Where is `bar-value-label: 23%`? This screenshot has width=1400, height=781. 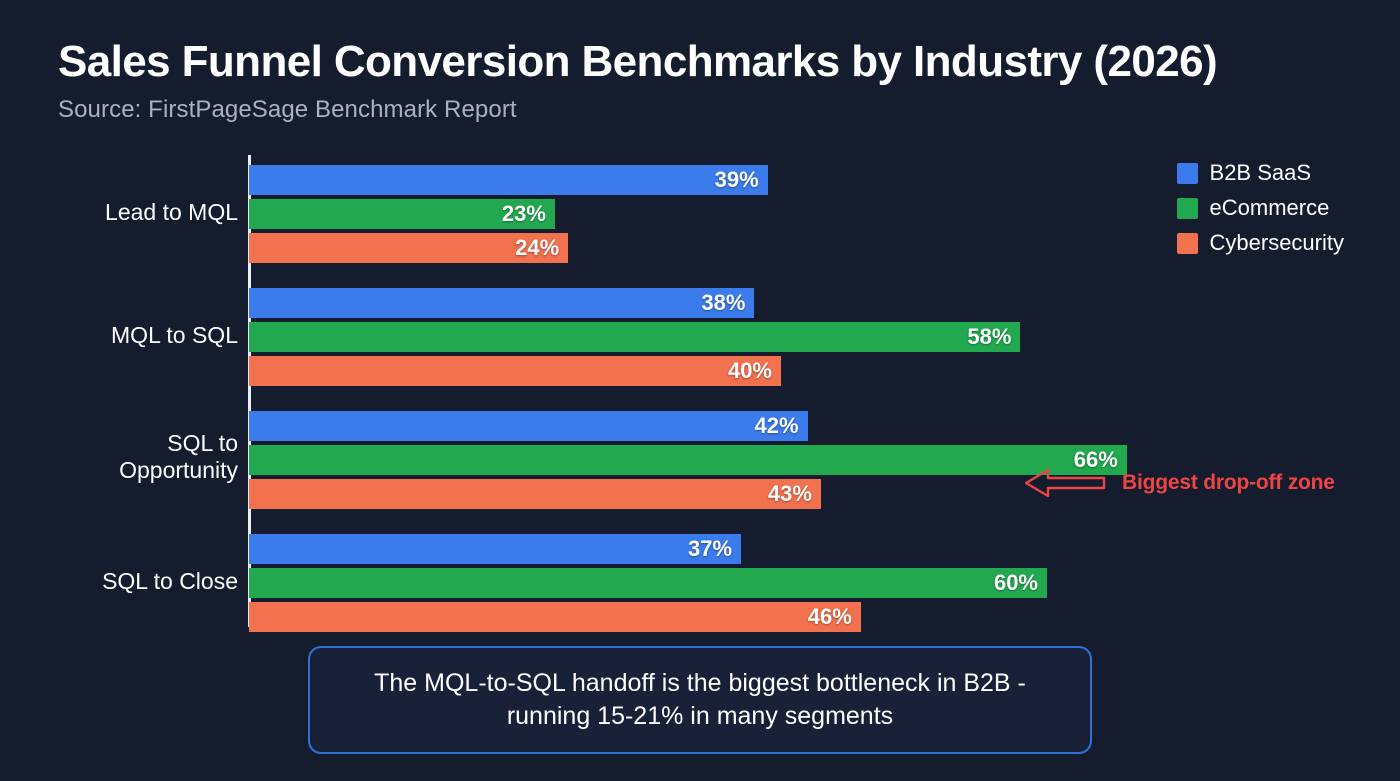 bar-value-label: 23% is located at coordinates (523, 213).